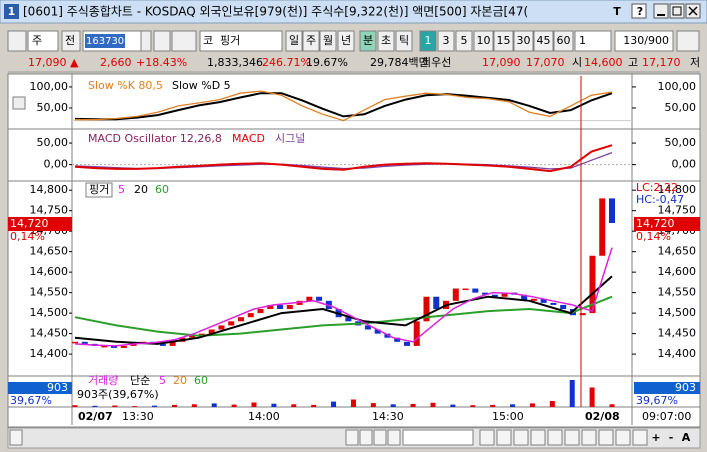  I want to click on maximize-button, so click(677, 11).